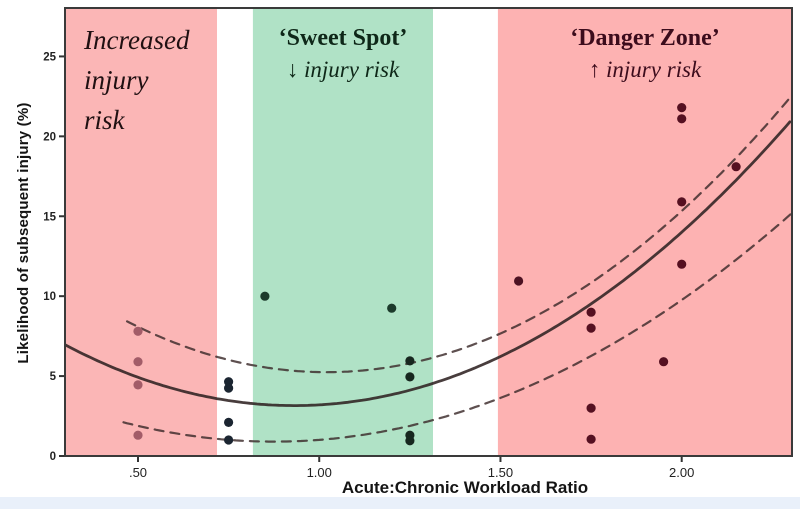 The height and width of the screenshot is (509, 800). I want to click on zone-label-danger-zone: ‘Danger Zone’ ↑ injury risk, so click(645, 53).